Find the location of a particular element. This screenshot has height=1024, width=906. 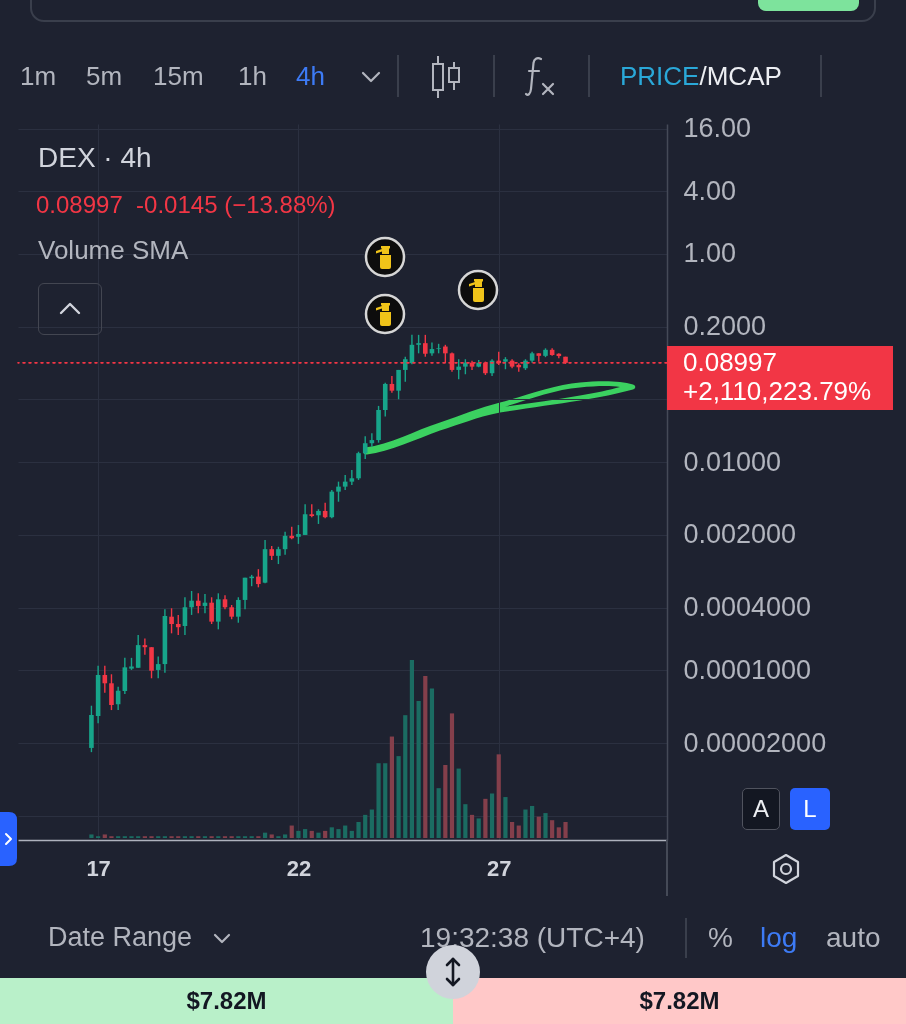

y-tick-label: 0.0001000 is located at coordinates (747, 669).